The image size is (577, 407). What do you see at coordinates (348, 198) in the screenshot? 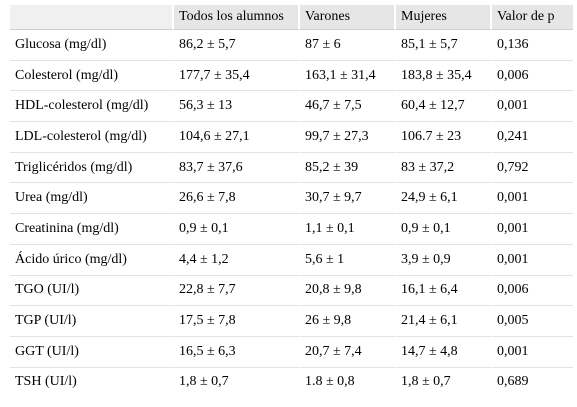
I see `cell-males: 30,7 ± 9,7` at bounding box center [348, 198].